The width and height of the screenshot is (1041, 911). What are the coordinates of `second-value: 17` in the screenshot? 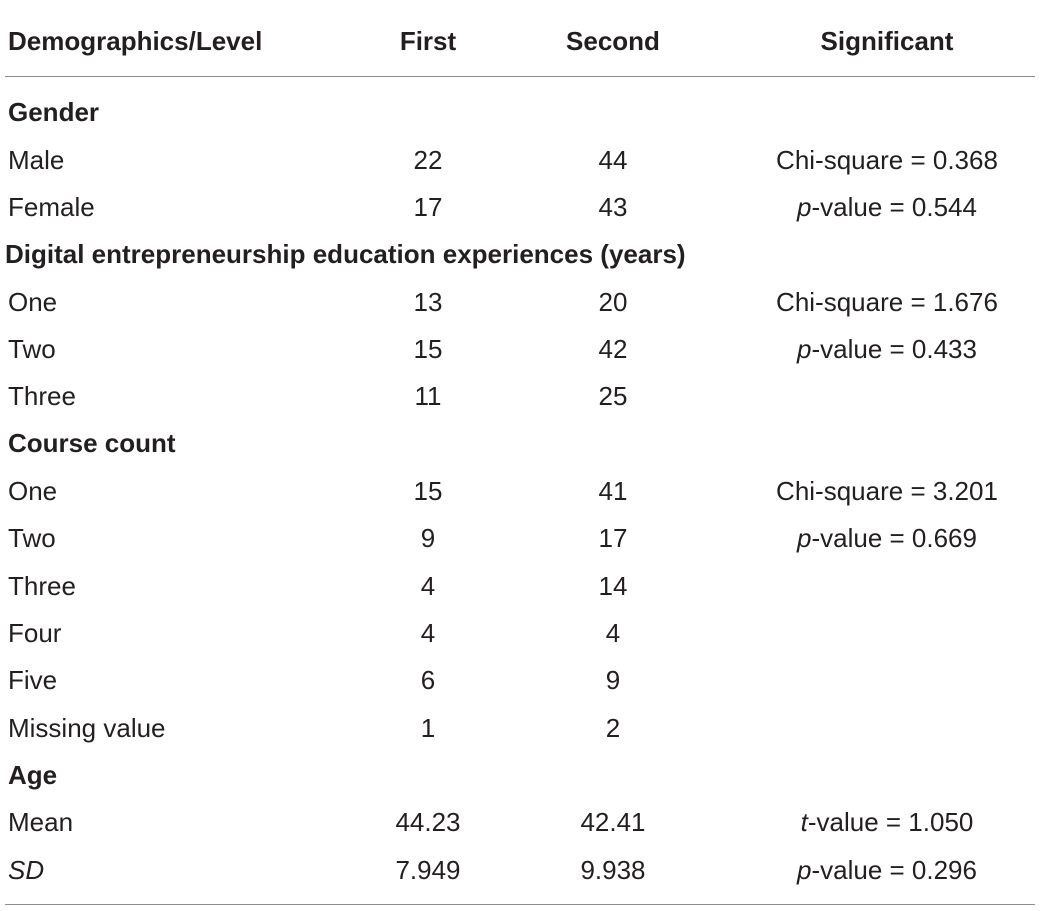 It's located at (613, 538).